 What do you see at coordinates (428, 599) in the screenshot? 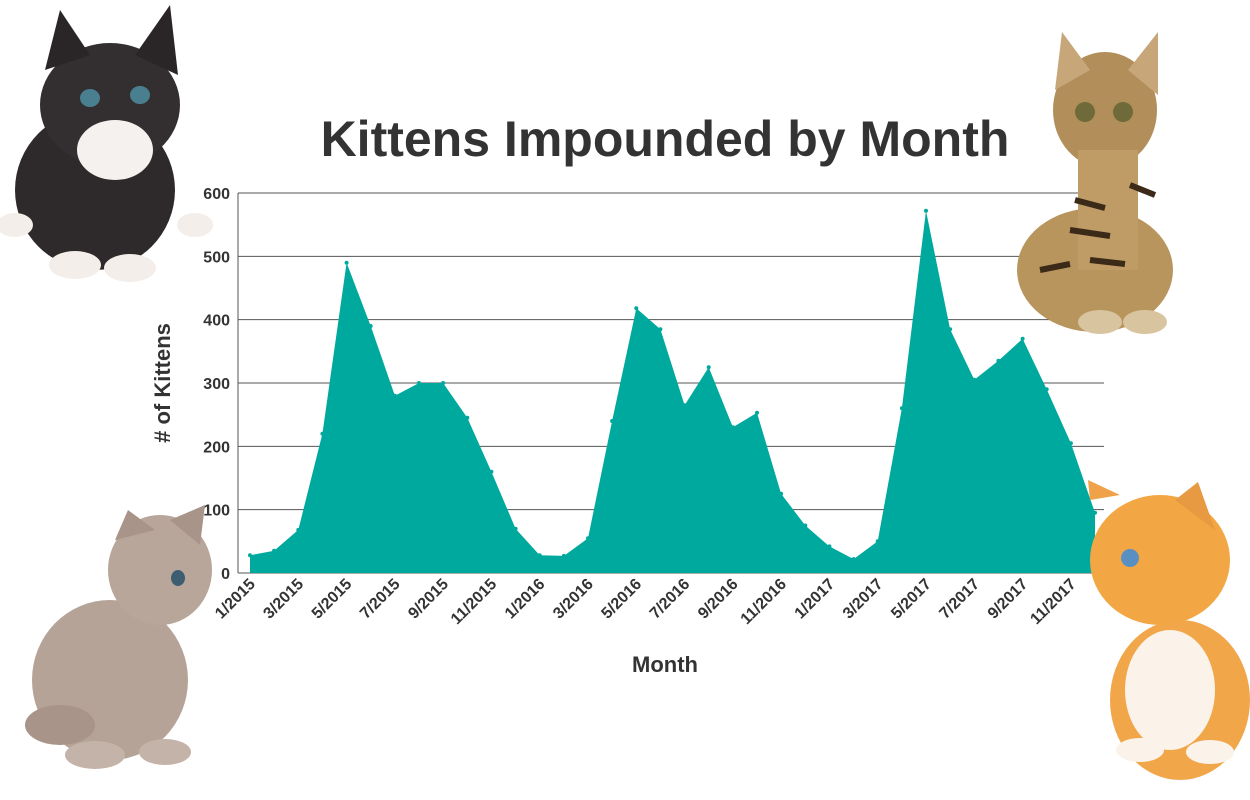
I see `x-tick-label: 9/2015` at bounding box center [428, 599].